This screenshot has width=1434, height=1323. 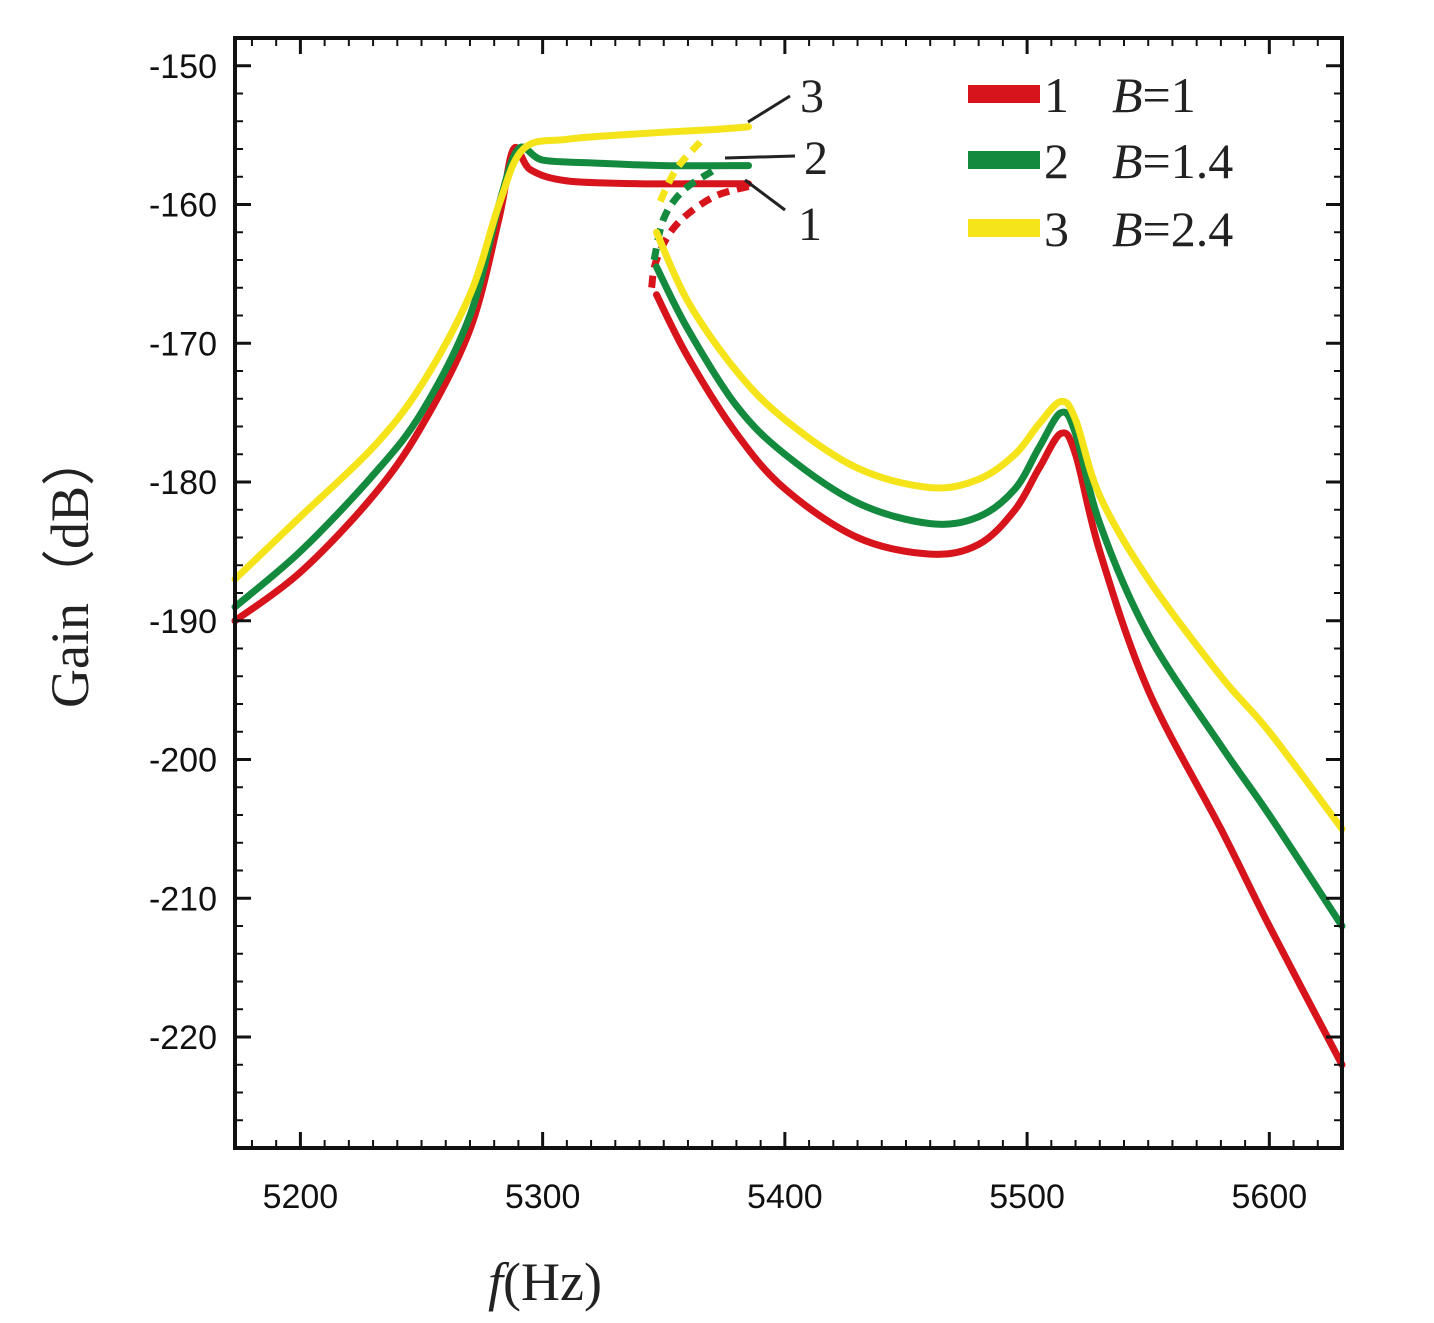 What do you see at coordinates (183, 1038) in the screenshot?
I see `y-tick-label: -220` at bounding box center [183, 1038].